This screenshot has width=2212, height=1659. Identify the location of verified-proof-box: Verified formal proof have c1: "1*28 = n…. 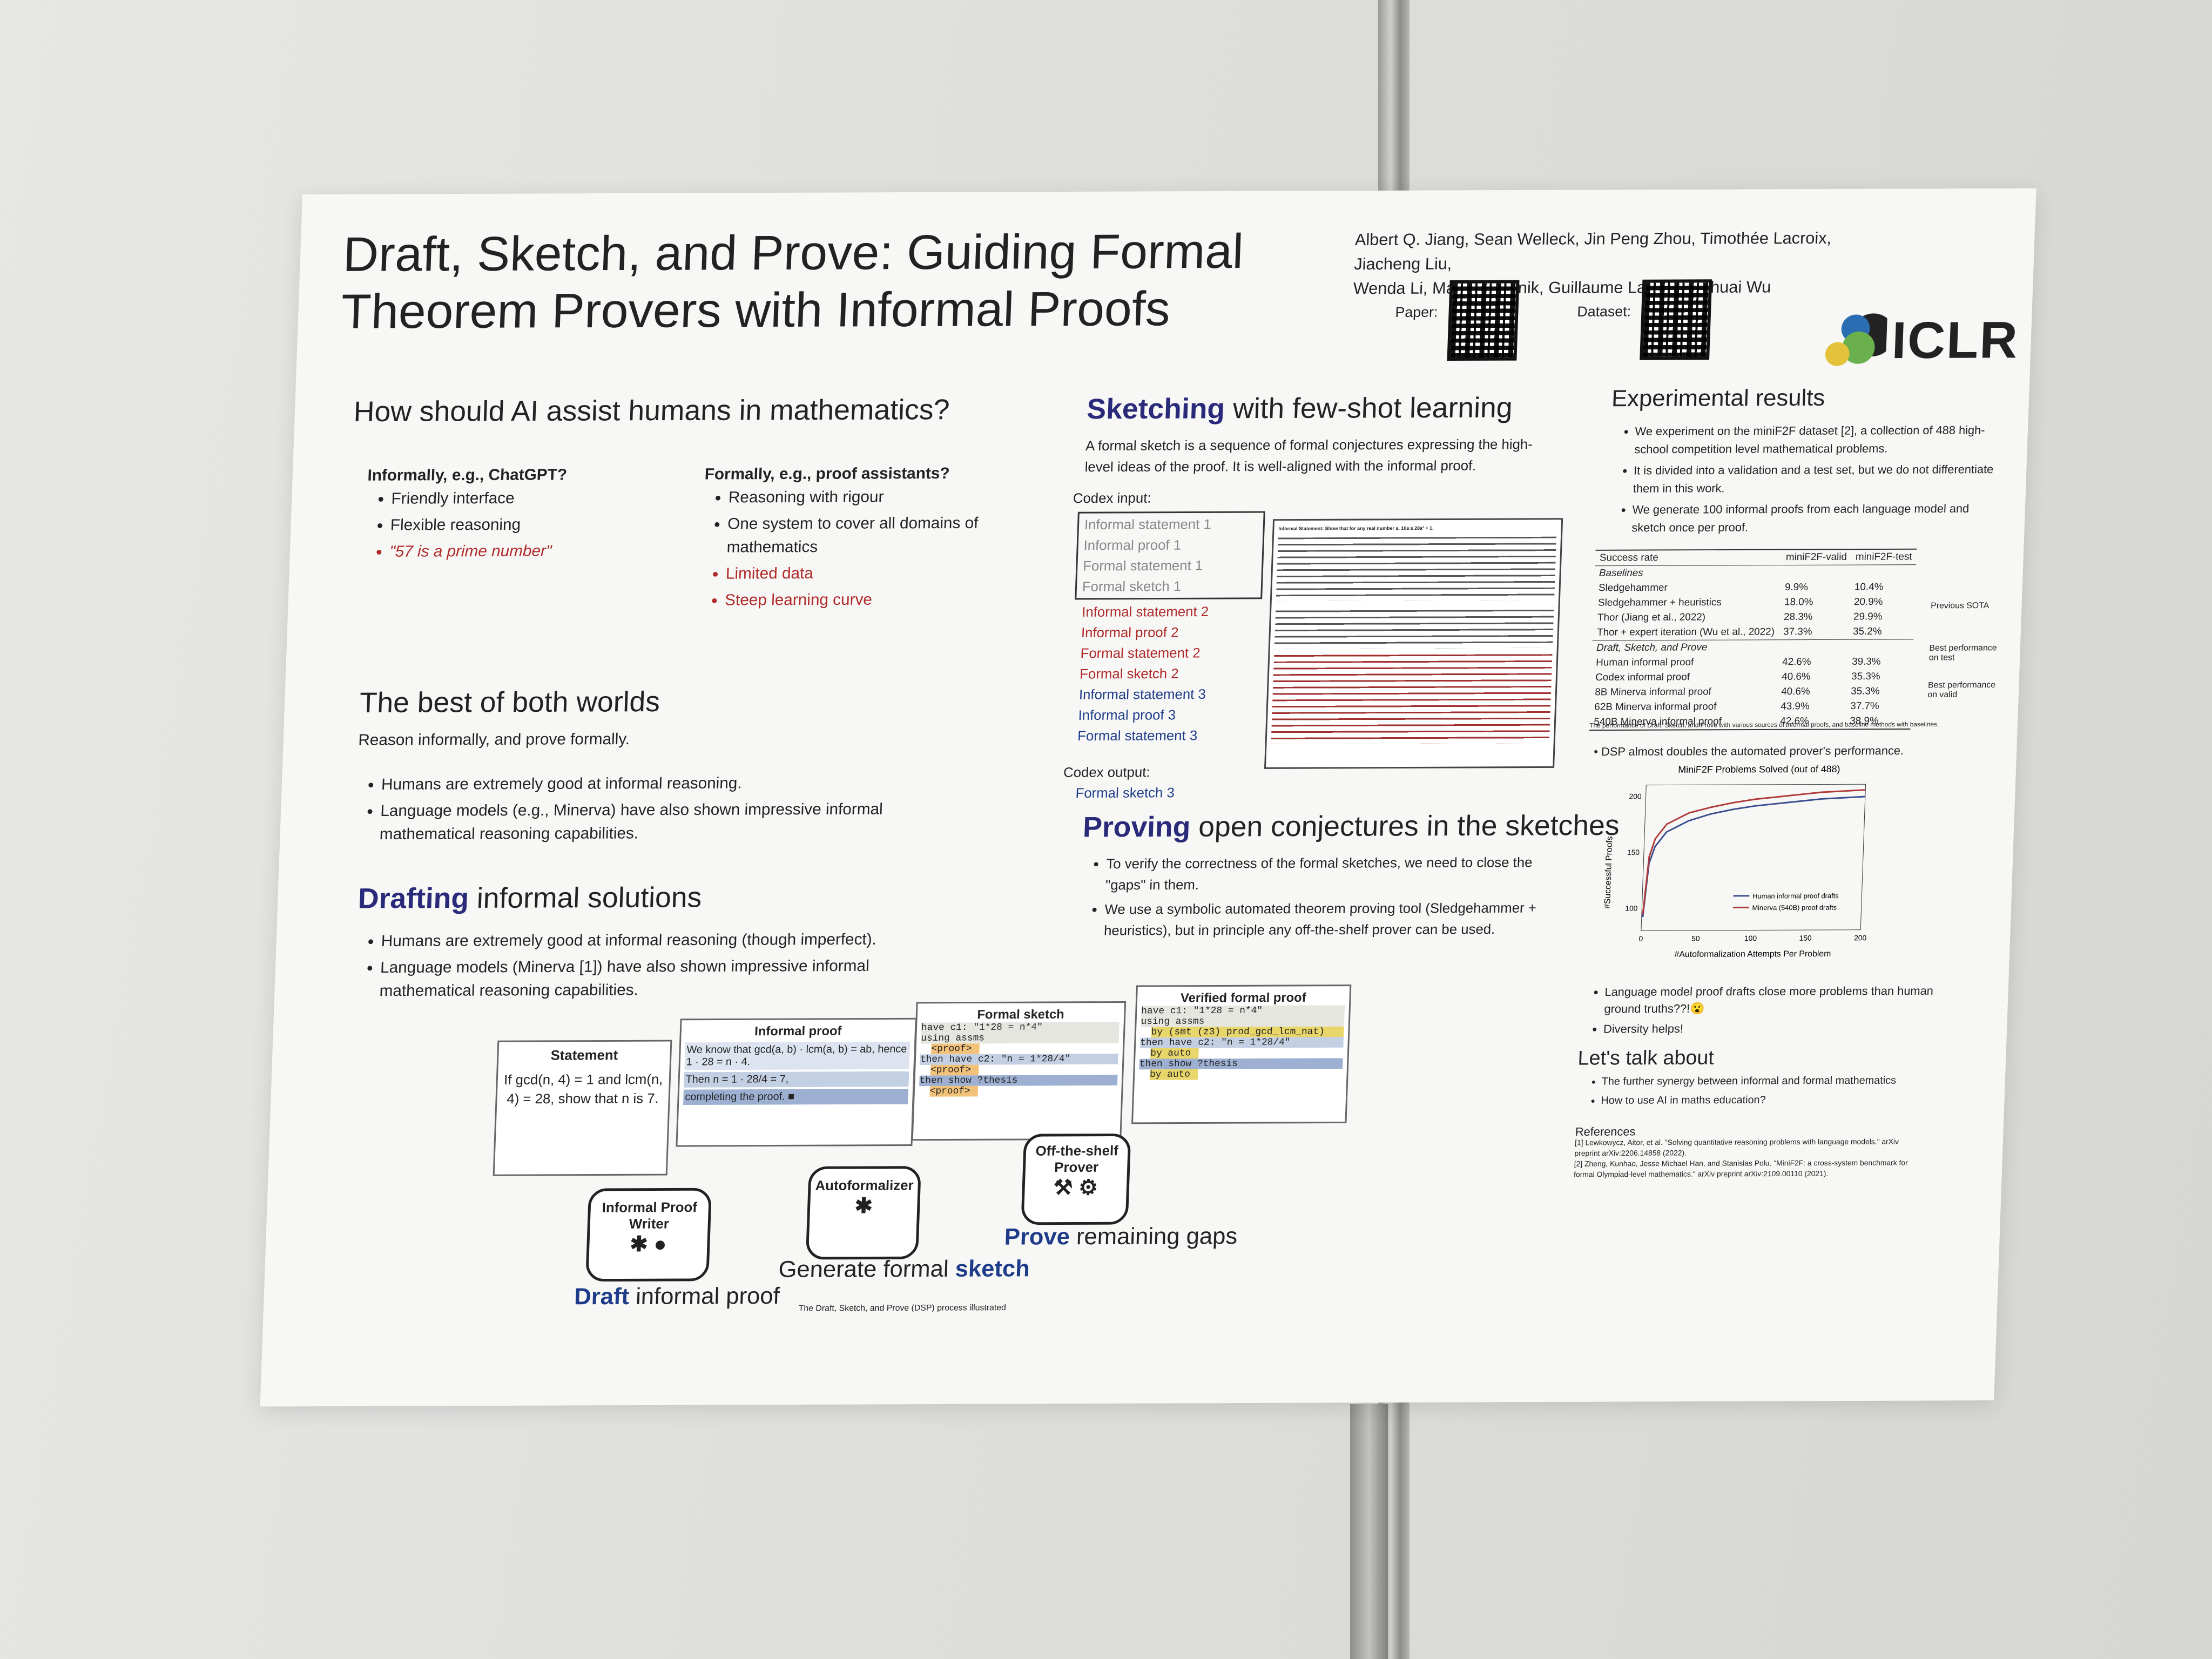
(1241, 1054).